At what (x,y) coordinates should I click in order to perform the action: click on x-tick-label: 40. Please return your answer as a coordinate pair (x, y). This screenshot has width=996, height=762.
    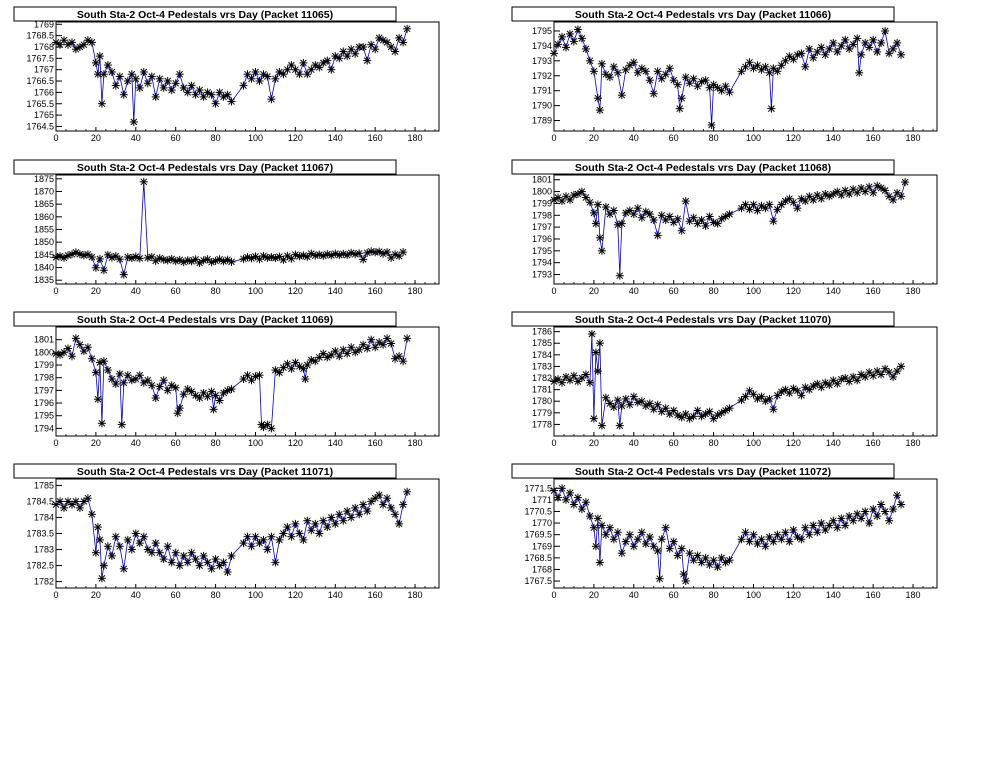
    Looking at the image, I should click on (136, 595).